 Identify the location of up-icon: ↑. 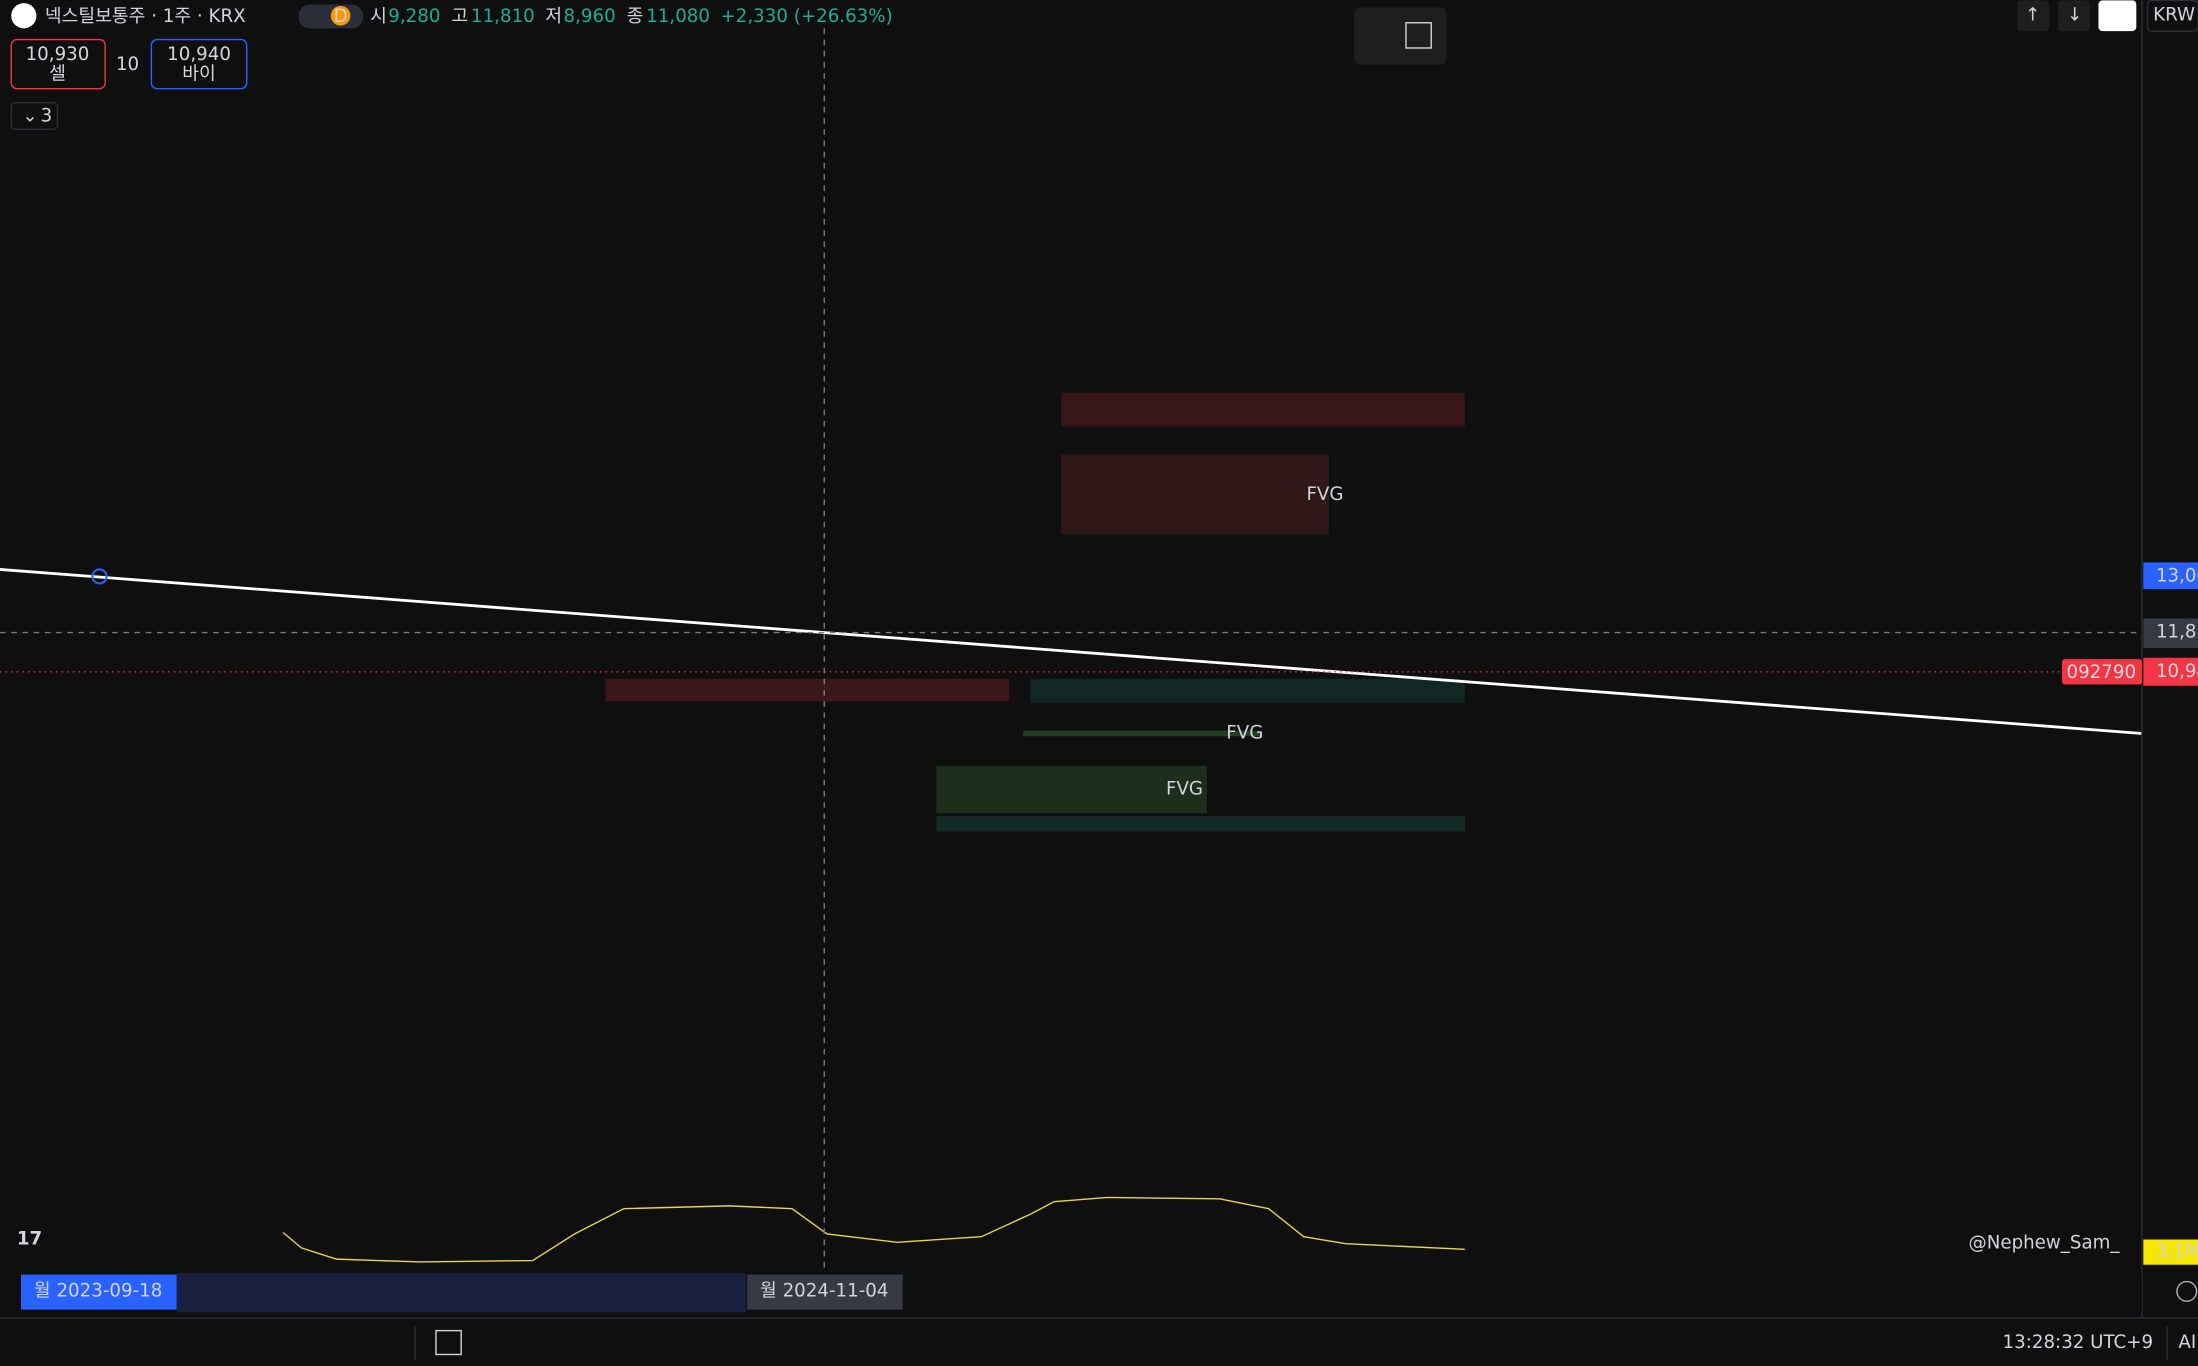
(2032, 15).